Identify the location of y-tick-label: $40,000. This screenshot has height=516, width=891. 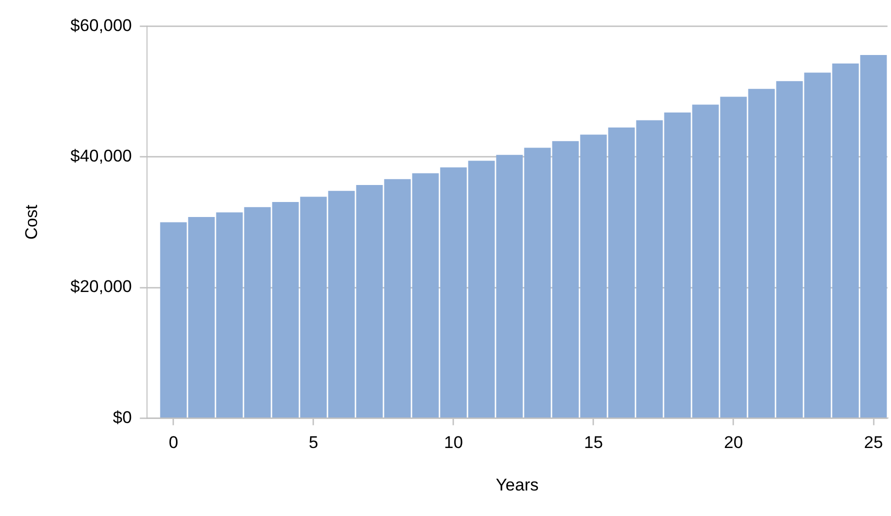
(101, 156).